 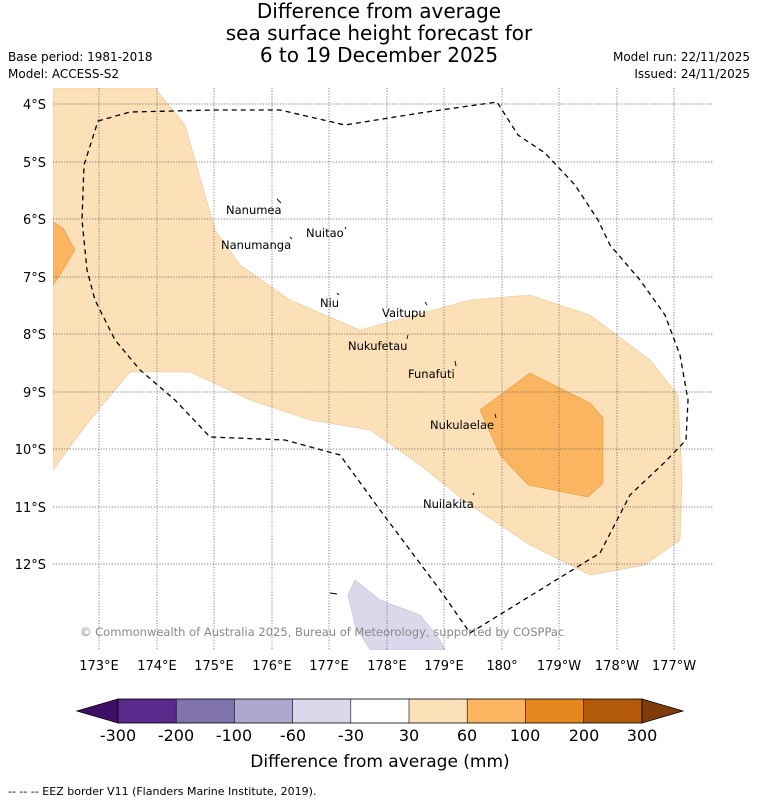 I want to click on lat-label: 8°S, so click(x=34, y=335).